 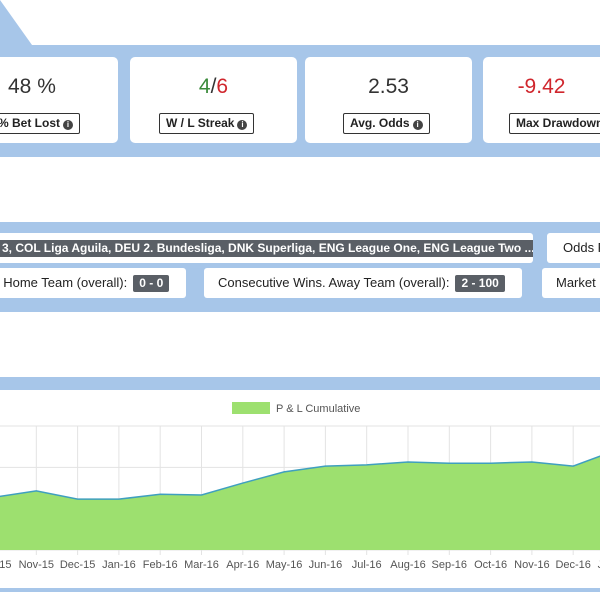 What do you see at coordinates (388, 100) in the screenshot?
I see `stat-card: 2.53 Avg. Odds i` at bounding box center [388, 100].